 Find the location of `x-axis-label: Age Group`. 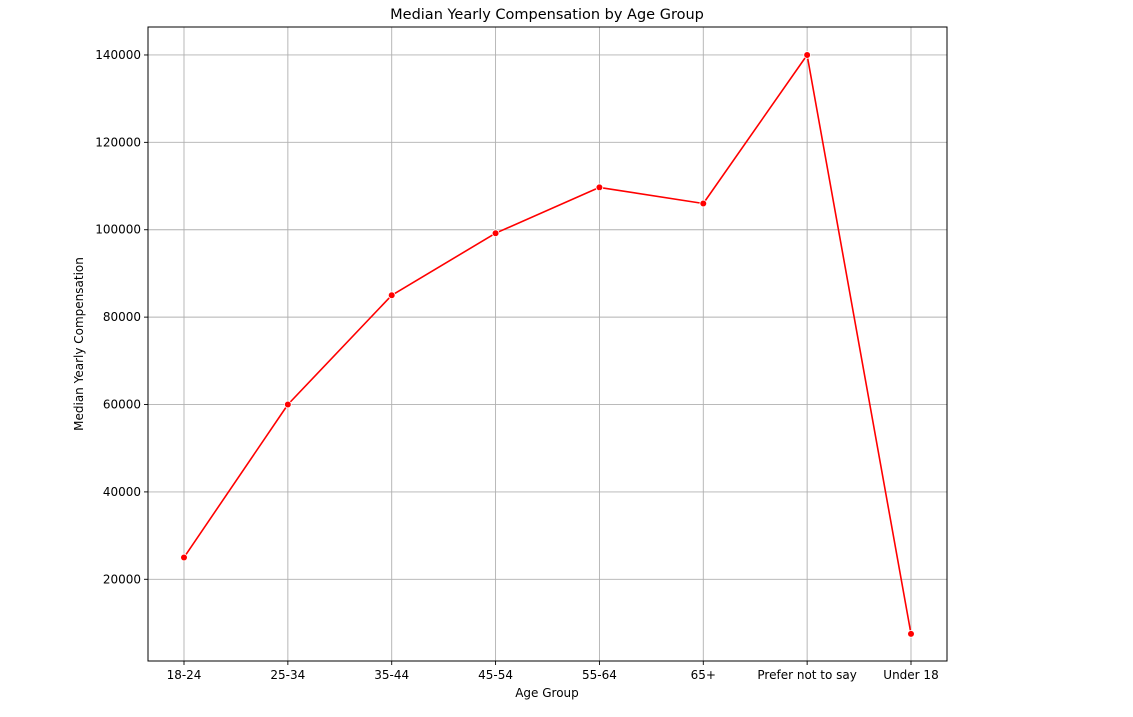

x-axis-label: Age Group is located at coordinates (547, 693).